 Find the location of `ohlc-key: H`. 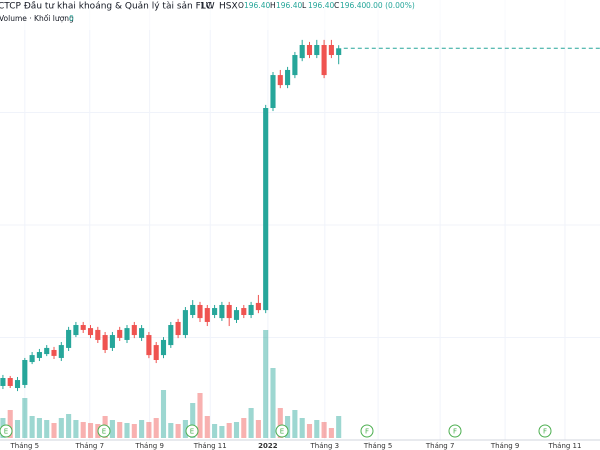

ohlc-key: H is located at coordinates (273, 5).